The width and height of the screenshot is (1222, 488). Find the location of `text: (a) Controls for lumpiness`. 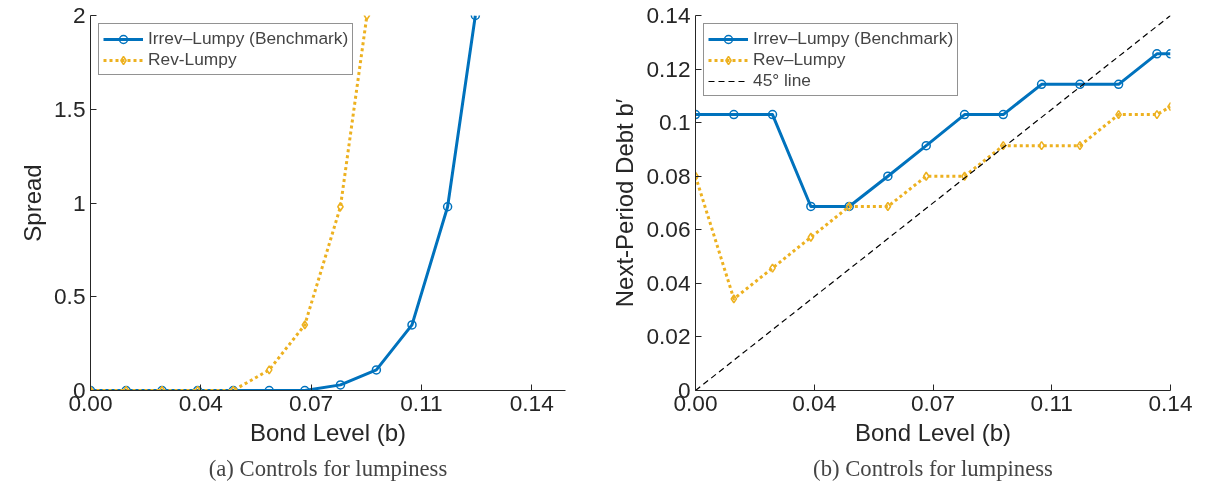

text: (a) Controls for lumpiness is located at coordinates (328, 468).